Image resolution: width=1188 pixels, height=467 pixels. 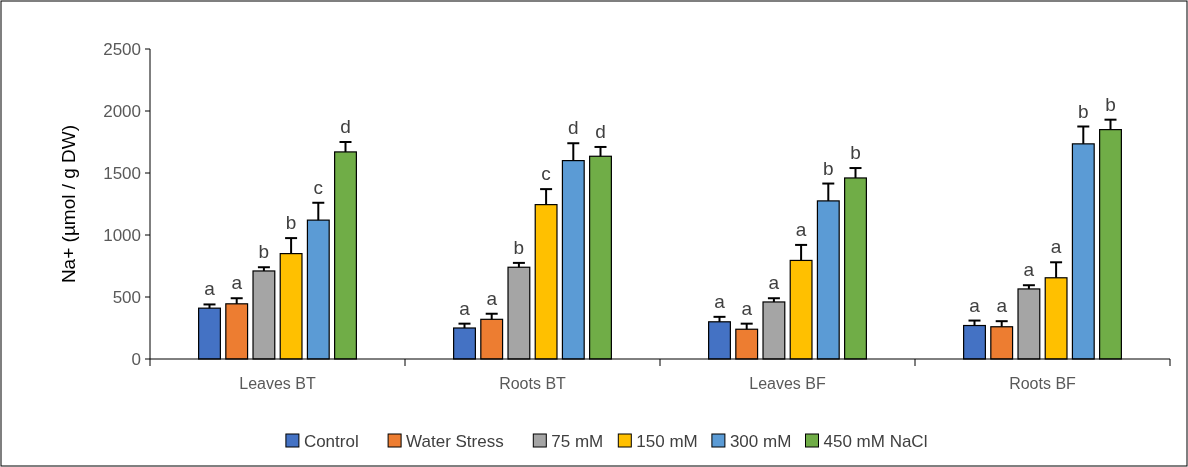 What do you see at coordinates (68, 204) in the screenshot?
I see `y-axis-title: Na+ (µmol / g DW)` at bounding box center [68, 204].